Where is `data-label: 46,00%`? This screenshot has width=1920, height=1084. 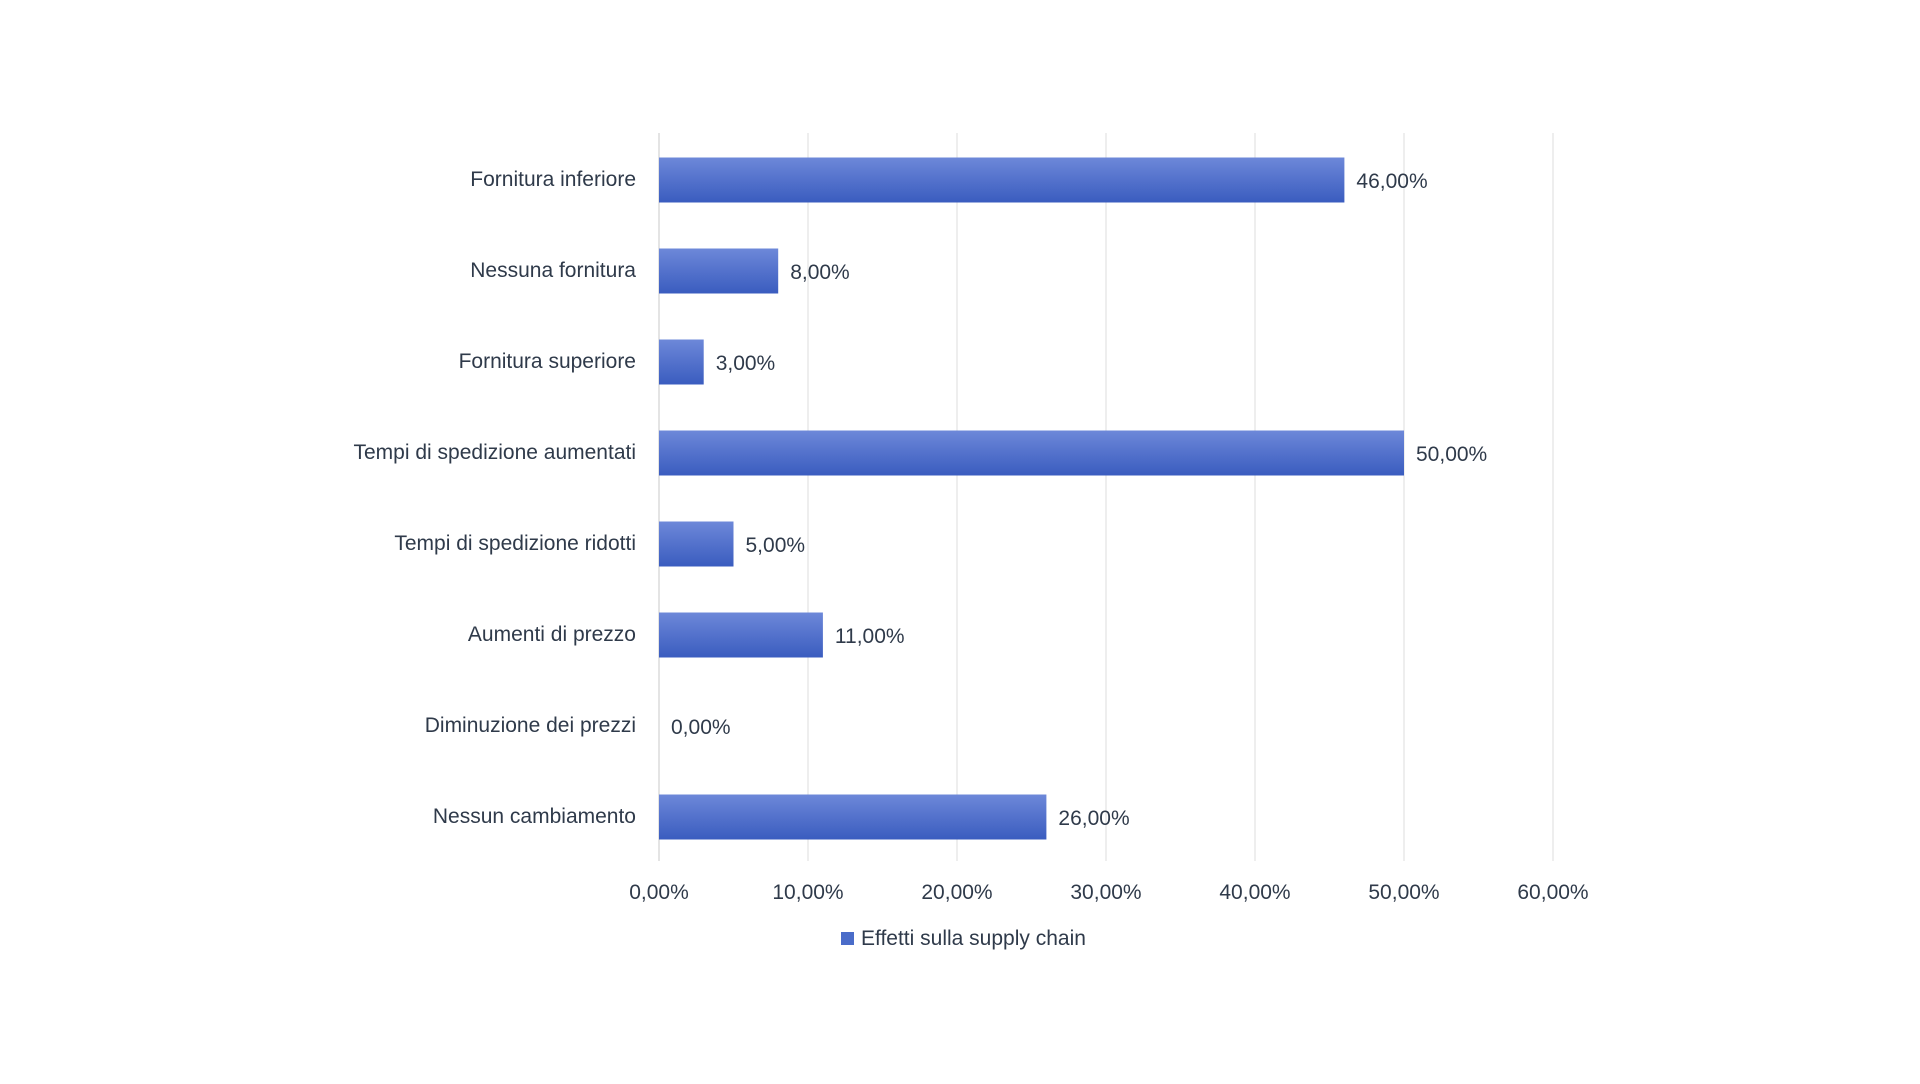
data-label: 46,00% is located at coordinates (1391, 181).